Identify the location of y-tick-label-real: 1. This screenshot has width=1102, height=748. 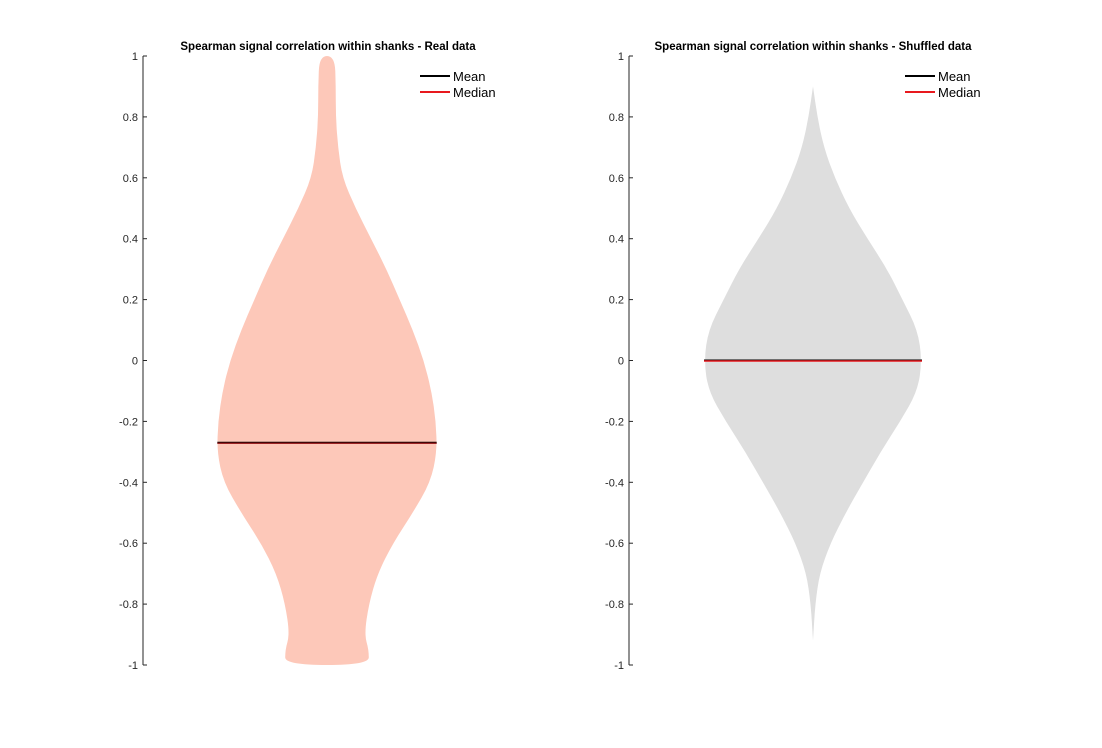
(135, 57).